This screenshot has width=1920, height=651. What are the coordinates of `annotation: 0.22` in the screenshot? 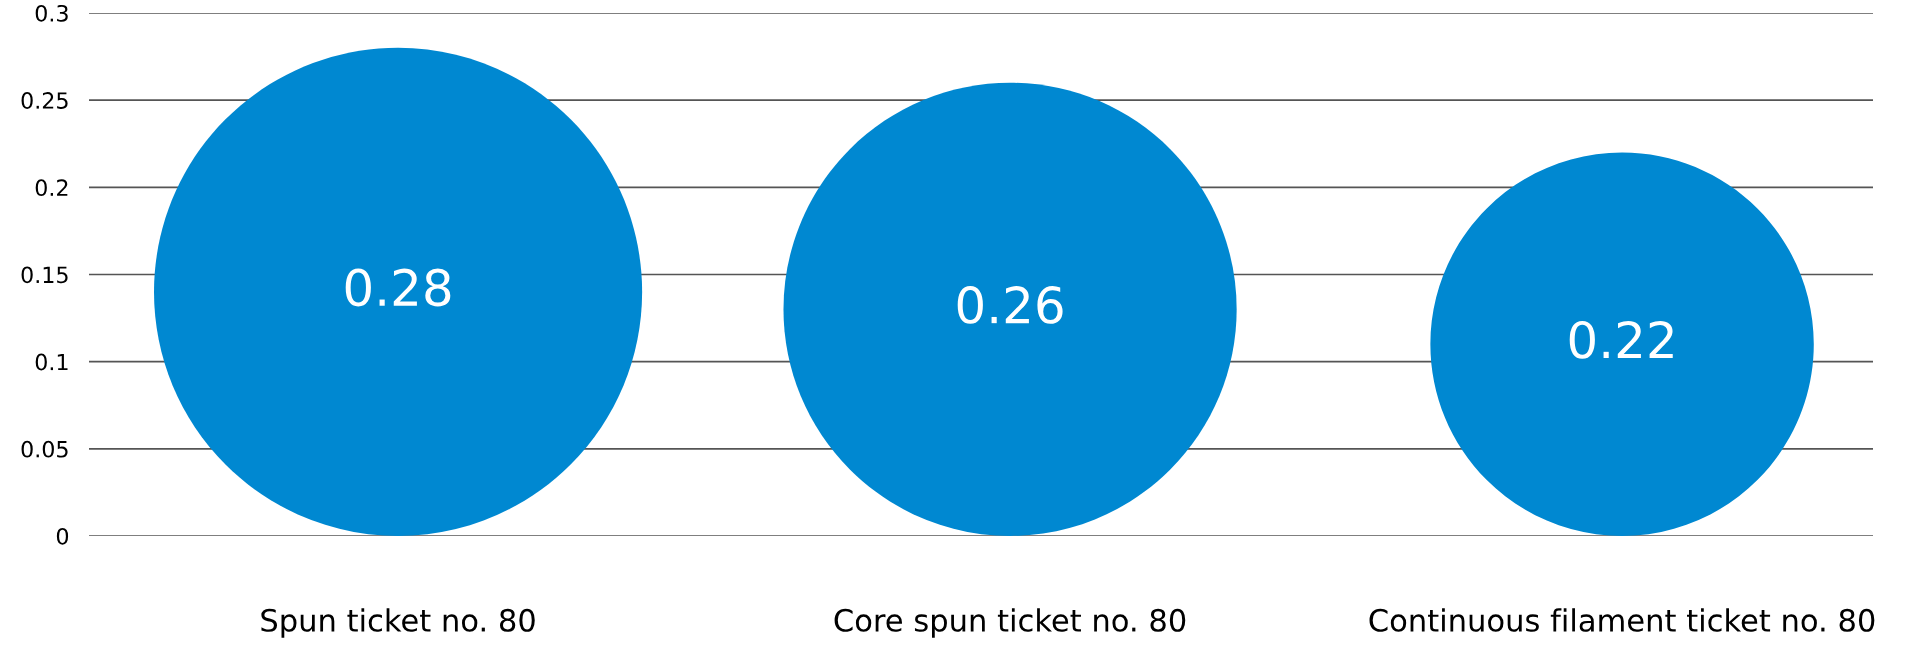 It's located at (1621, 339).